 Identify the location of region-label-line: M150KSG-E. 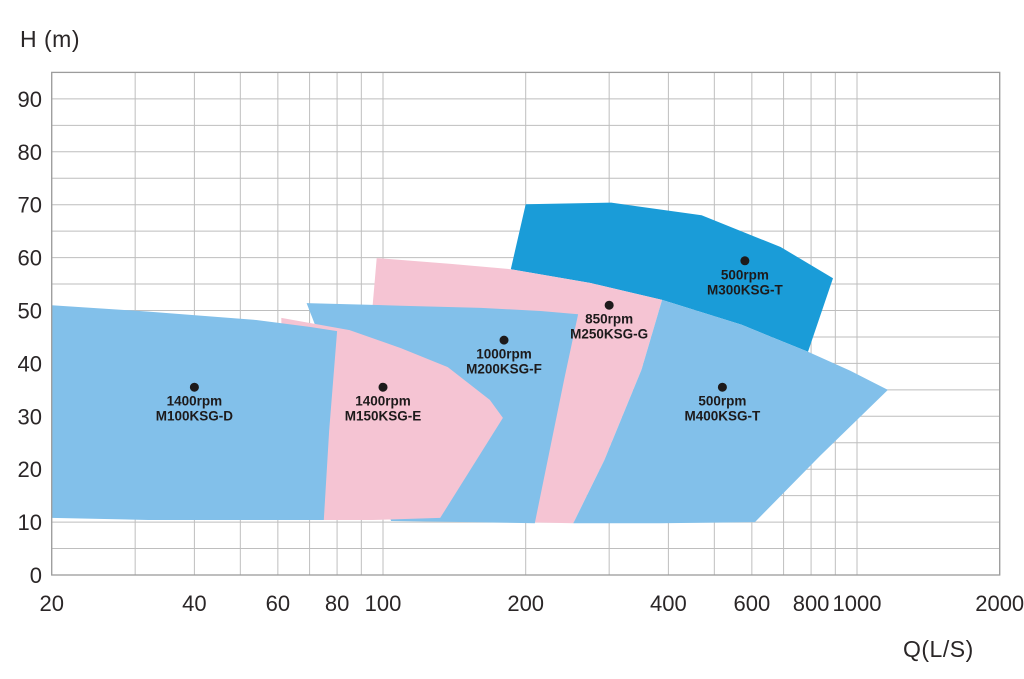
(383, 416).